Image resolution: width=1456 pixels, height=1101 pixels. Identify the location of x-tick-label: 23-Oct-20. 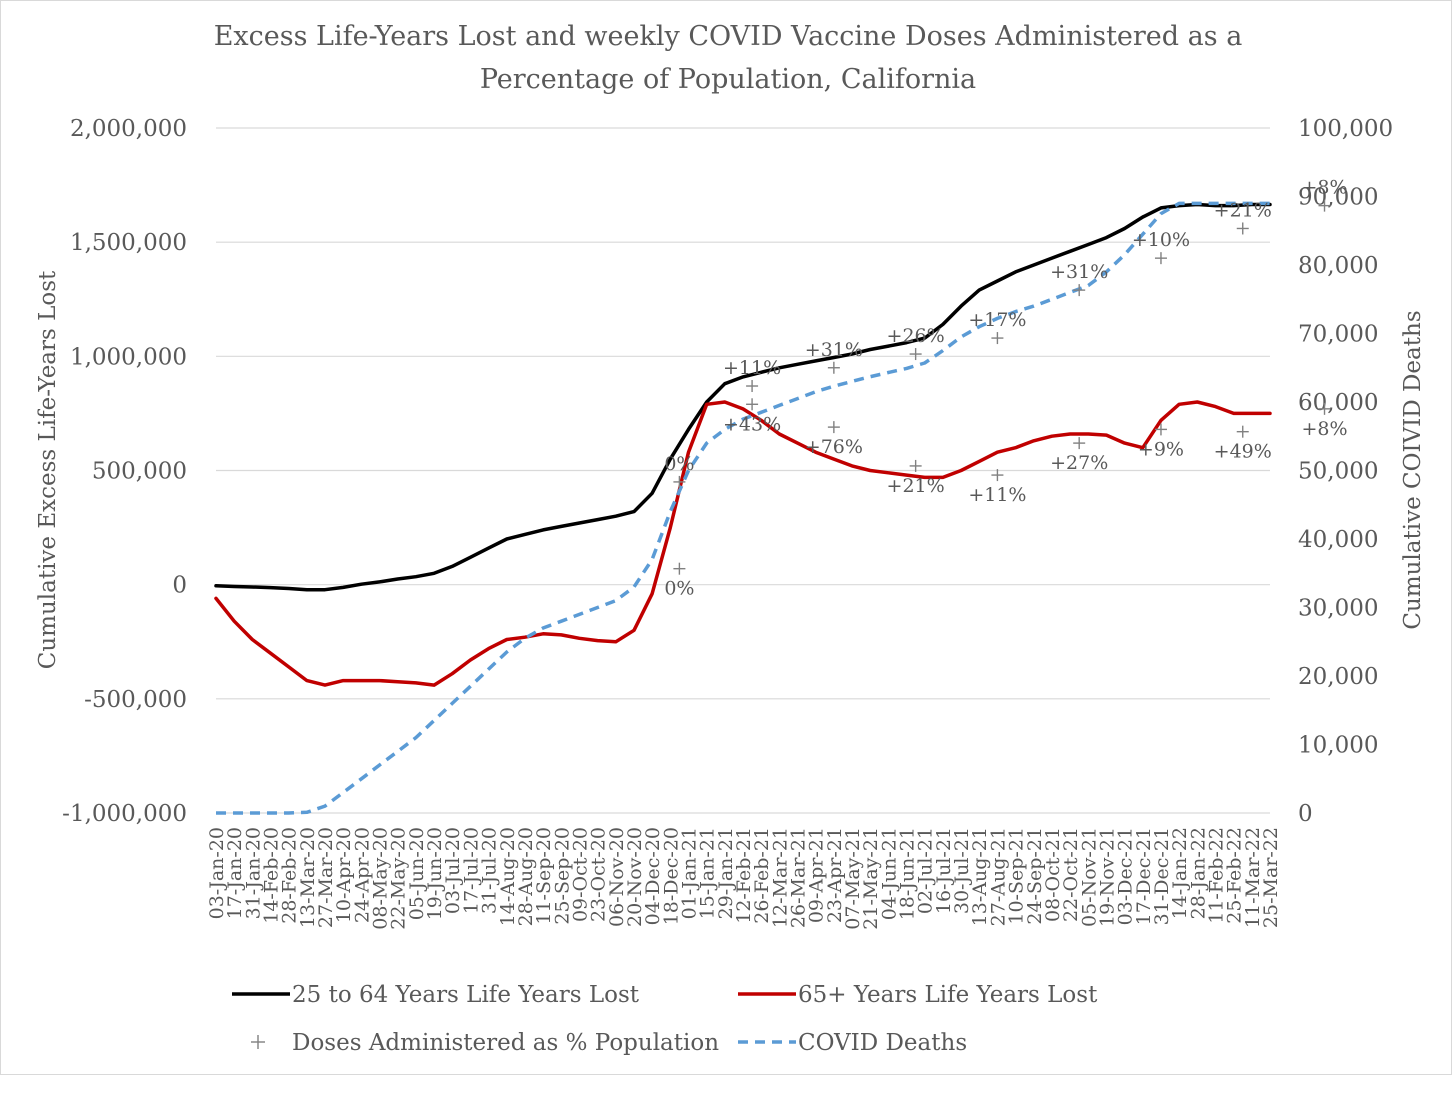
(599, 874).